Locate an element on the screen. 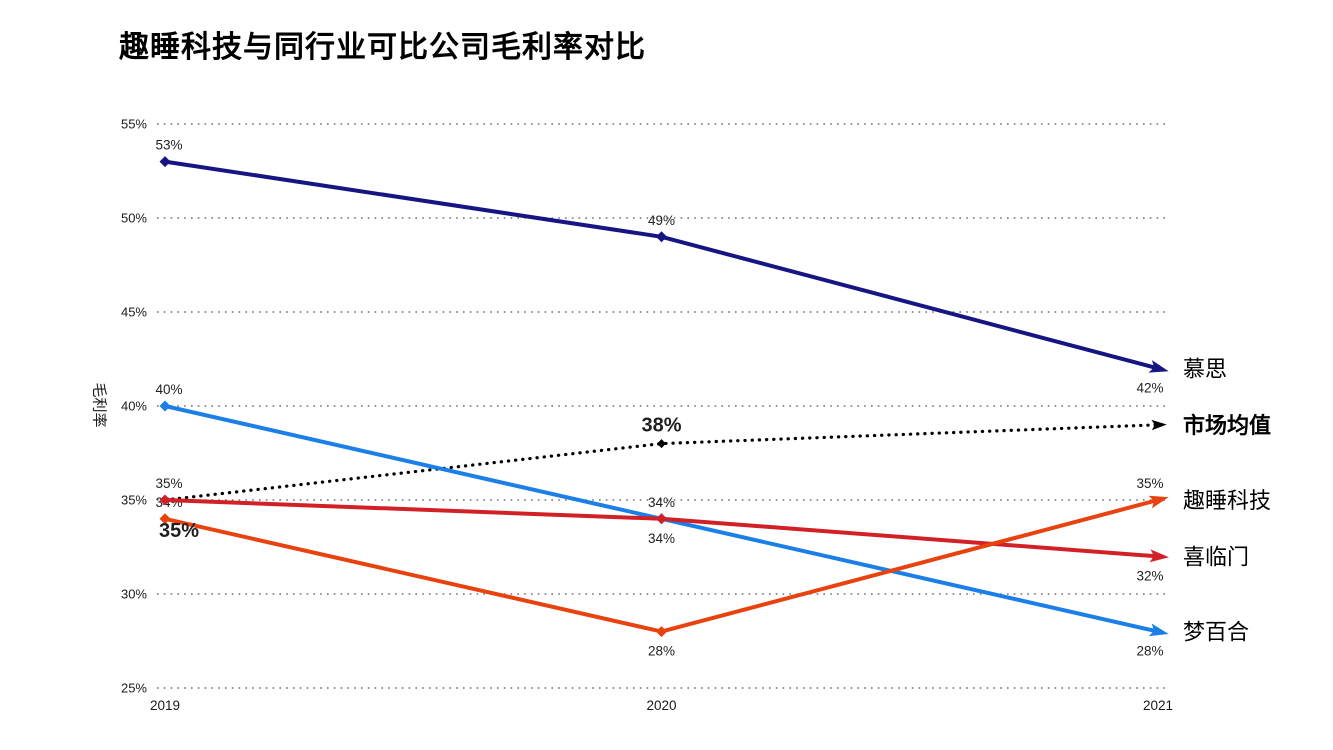 The height and width of the screenshot is (750, 1333). y-tick-label: 25% is located at coordinates (134, 688).